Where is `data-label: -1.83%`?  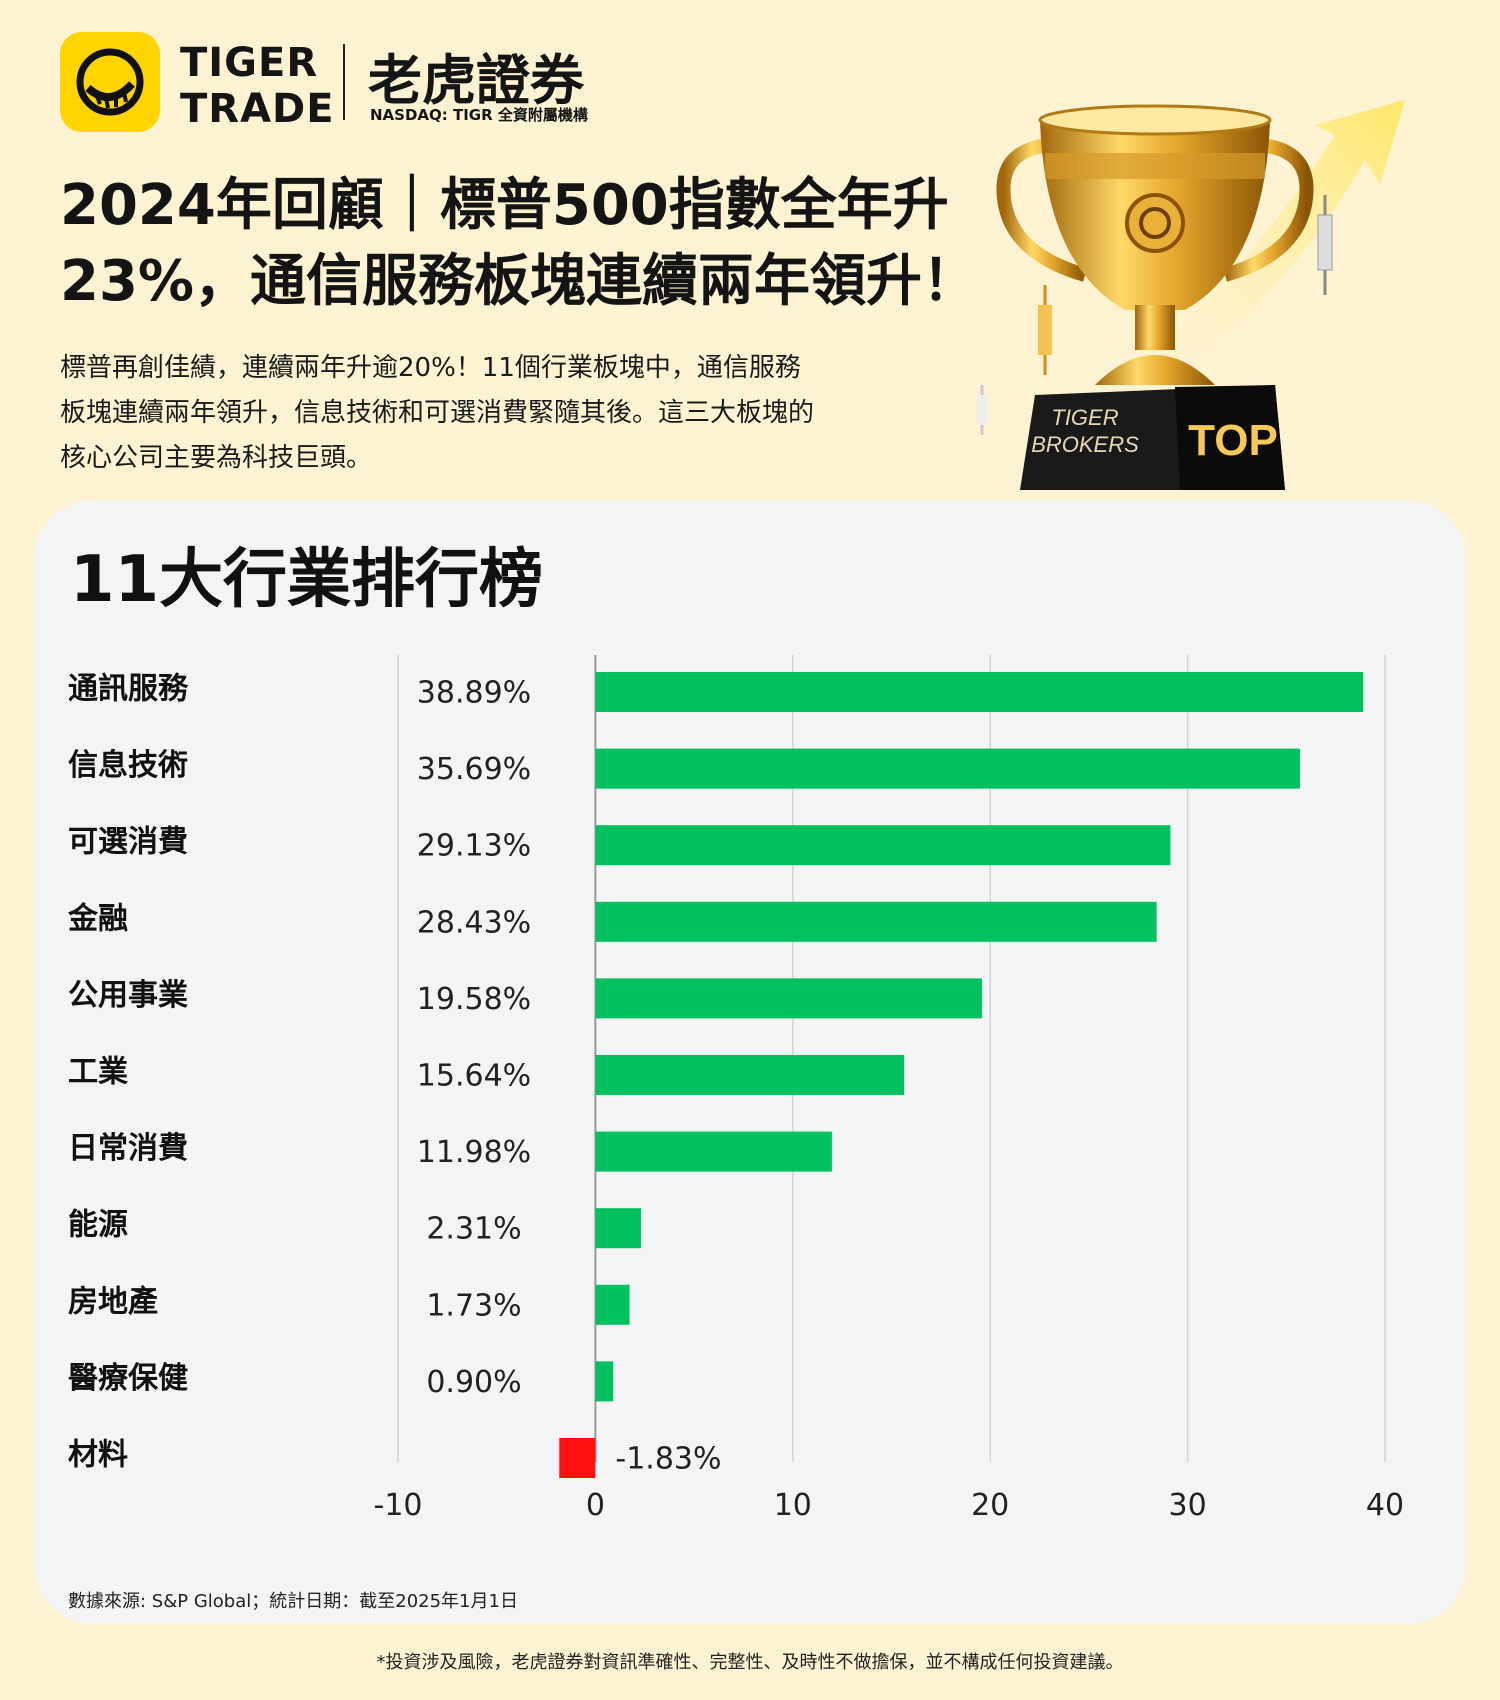 data-label: -1.83% is located at coordinates (668, 1459).